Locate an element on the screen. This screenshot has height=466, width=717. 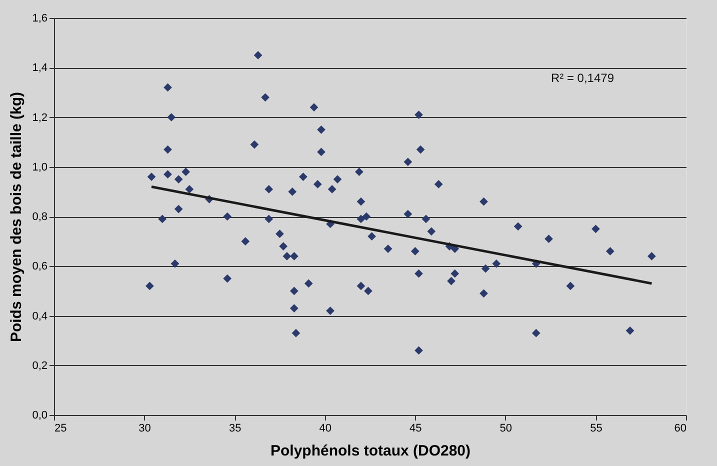
y-tick-label: 1,0 is located at coordinates (40, 167).